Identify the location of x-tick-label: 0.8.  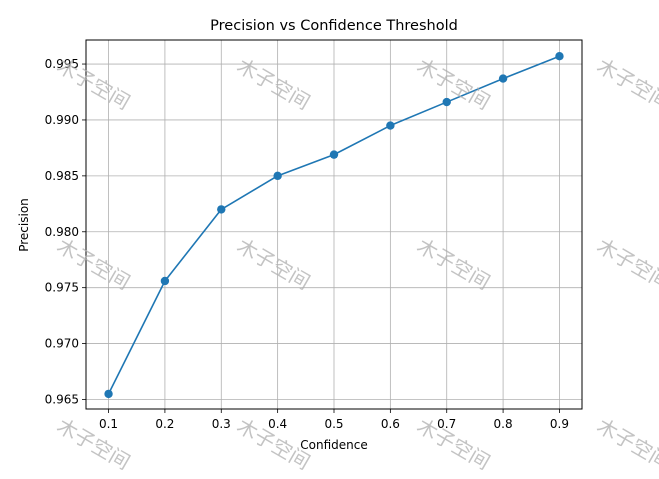
(503, 424).